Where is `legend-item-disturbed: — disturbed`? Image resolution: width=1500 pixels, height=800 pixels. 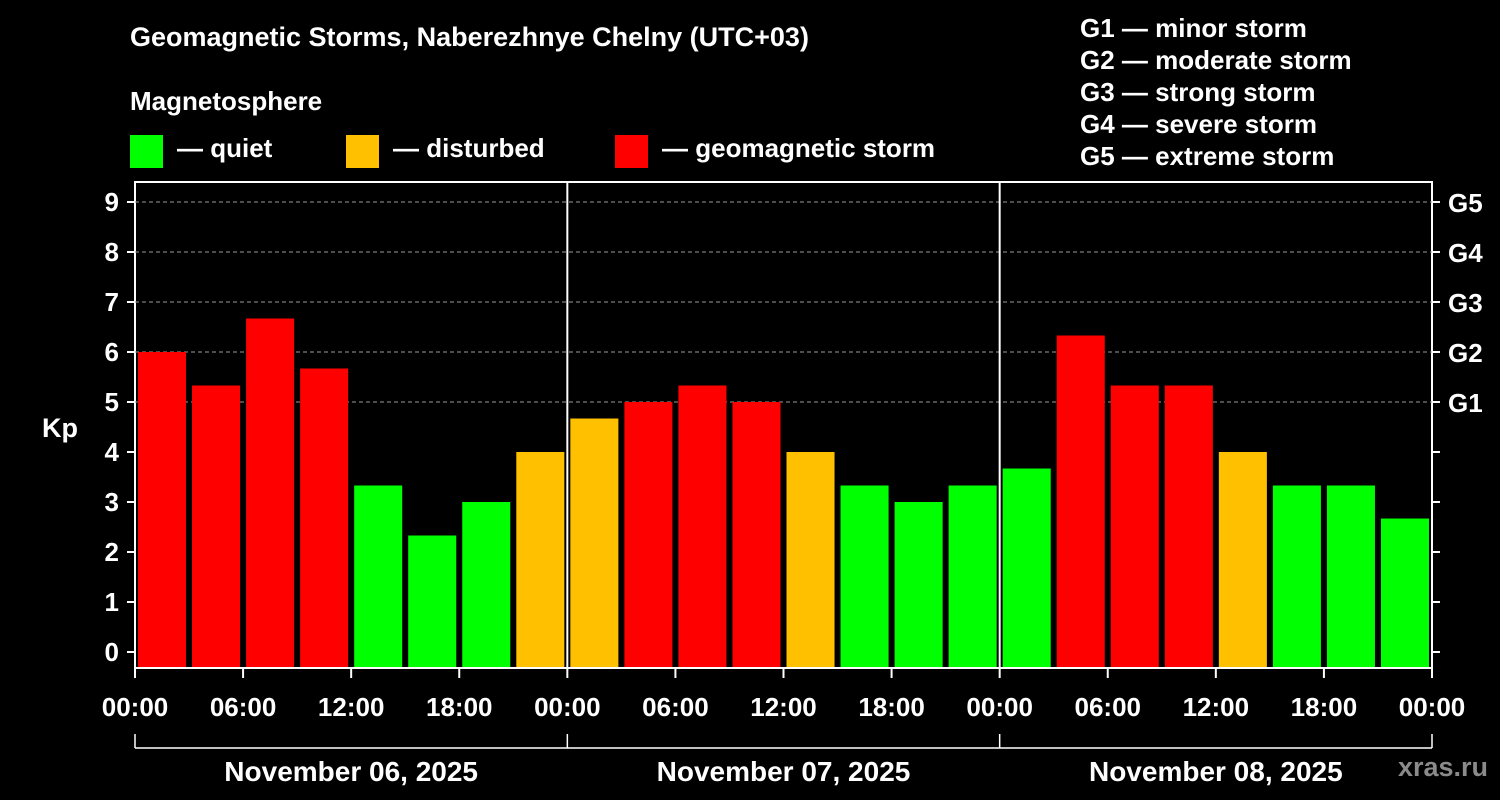
legend-item-disturbed: — disturbed is located at coordinates (445, 150).